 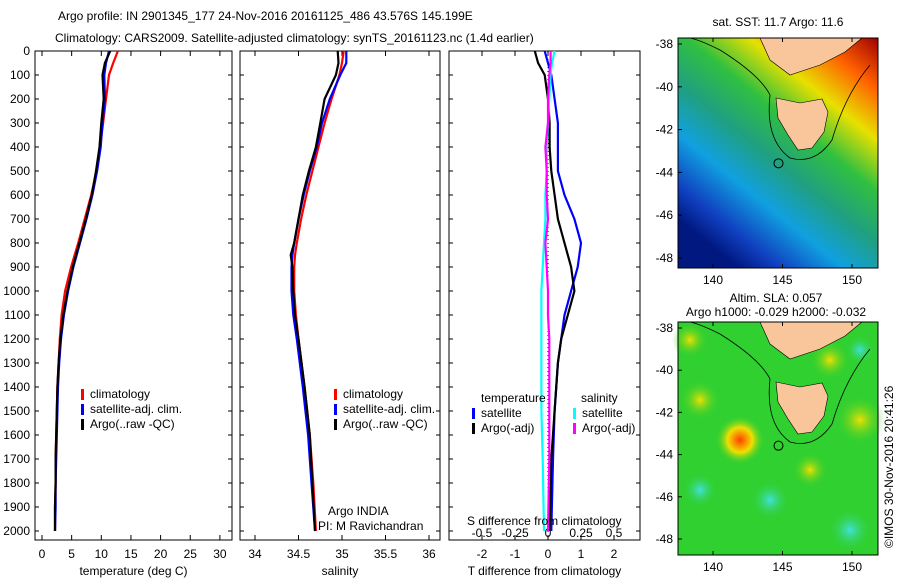 I want to click on mainland-land, so click(x=781, y=56).